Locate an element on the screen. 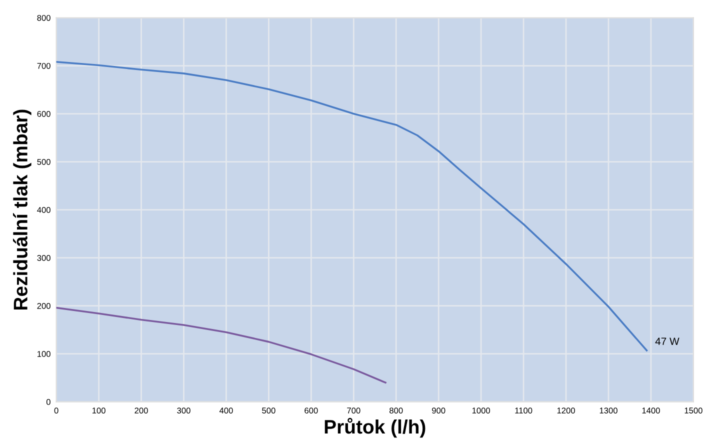  x-tick-label: 1000 is located at coordinates (481, 411).